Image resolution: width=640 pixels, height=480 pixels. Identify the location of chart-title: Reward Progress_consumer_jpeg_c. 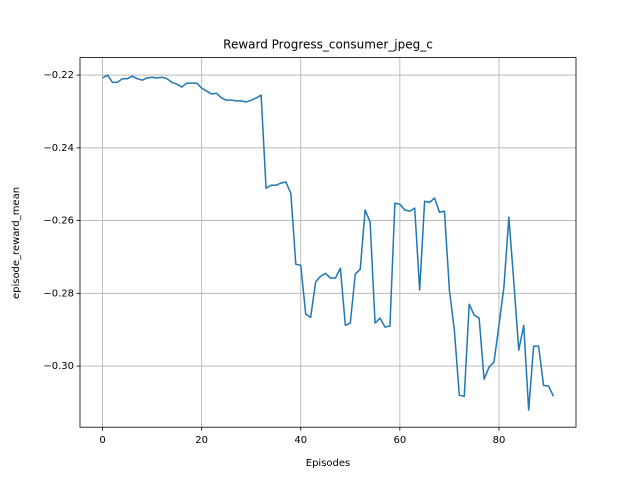
(328, 45).